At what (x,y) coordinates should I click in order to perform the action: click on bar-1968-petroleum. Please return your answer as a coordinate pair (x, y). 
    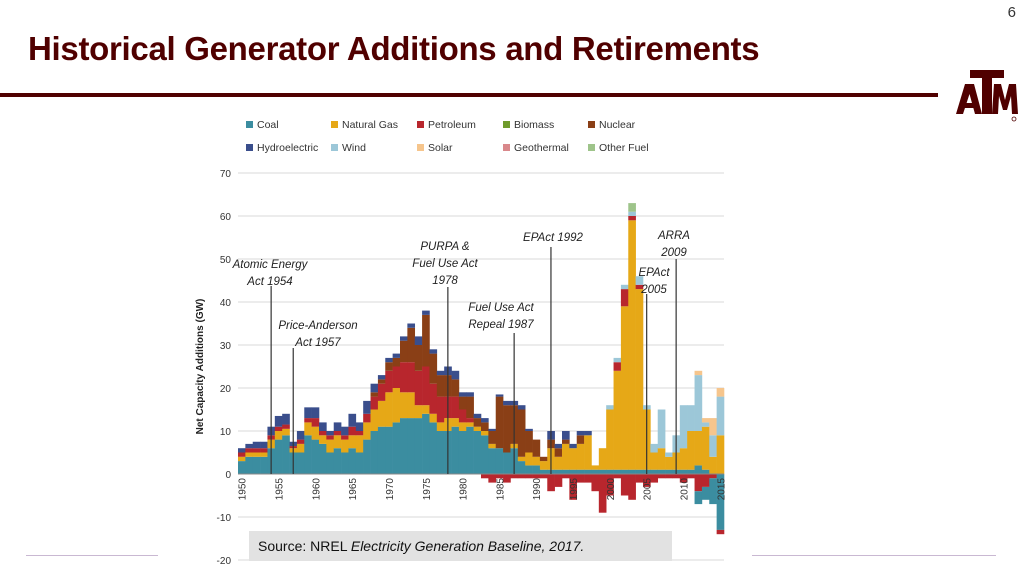
    Looking at the image, I should click on (374, 403).